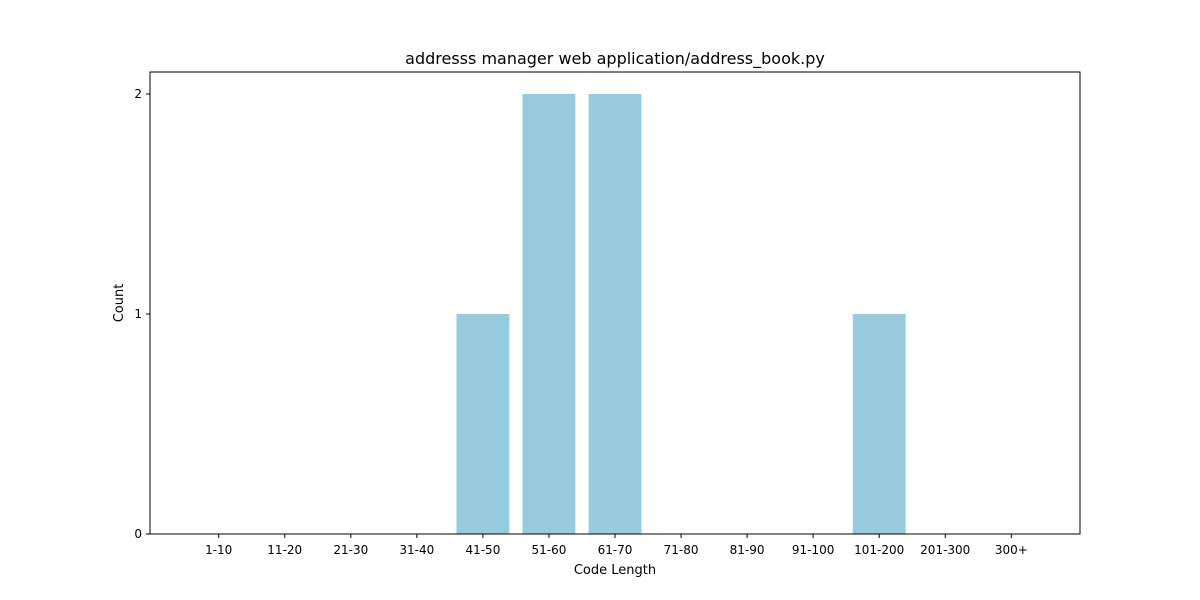 Image resolution: width=1200 pixels, height=600 pixels. What do you see at coordinates (138, 94) in the screenshot?
I see `y-tick-label: 2` at bounding box center [138, 94].